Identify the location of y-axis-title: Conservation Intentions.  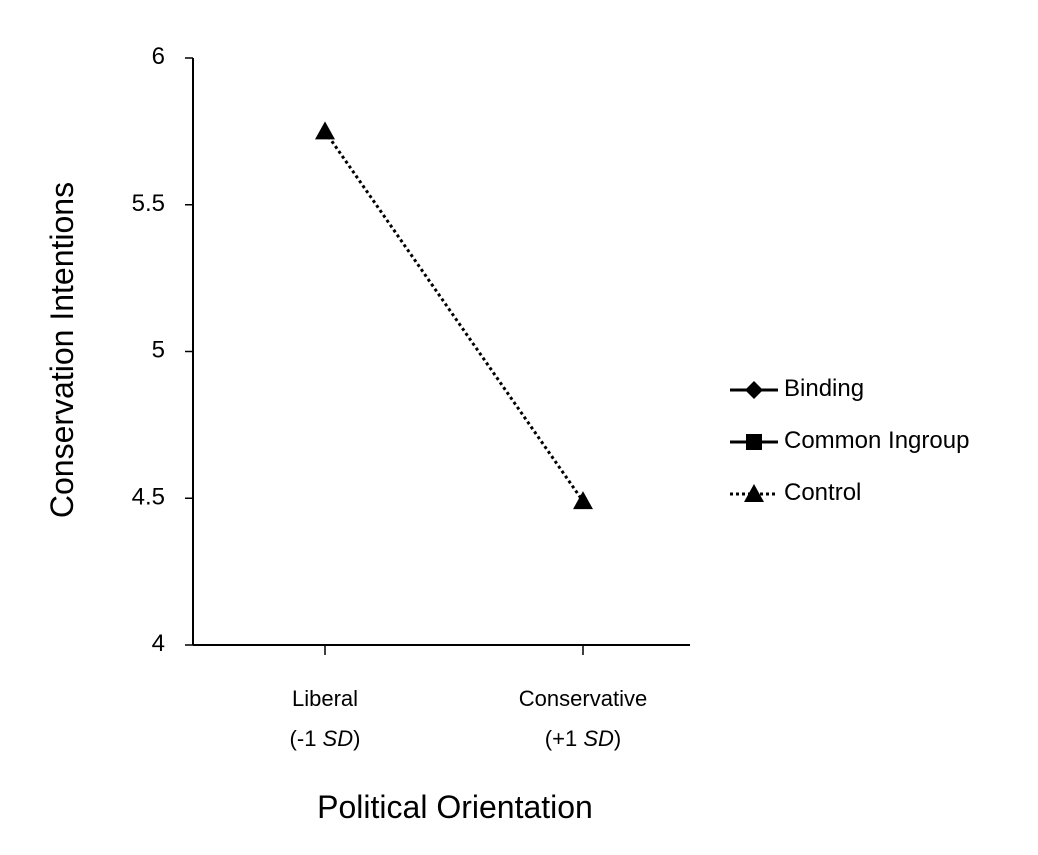
(62, 350).